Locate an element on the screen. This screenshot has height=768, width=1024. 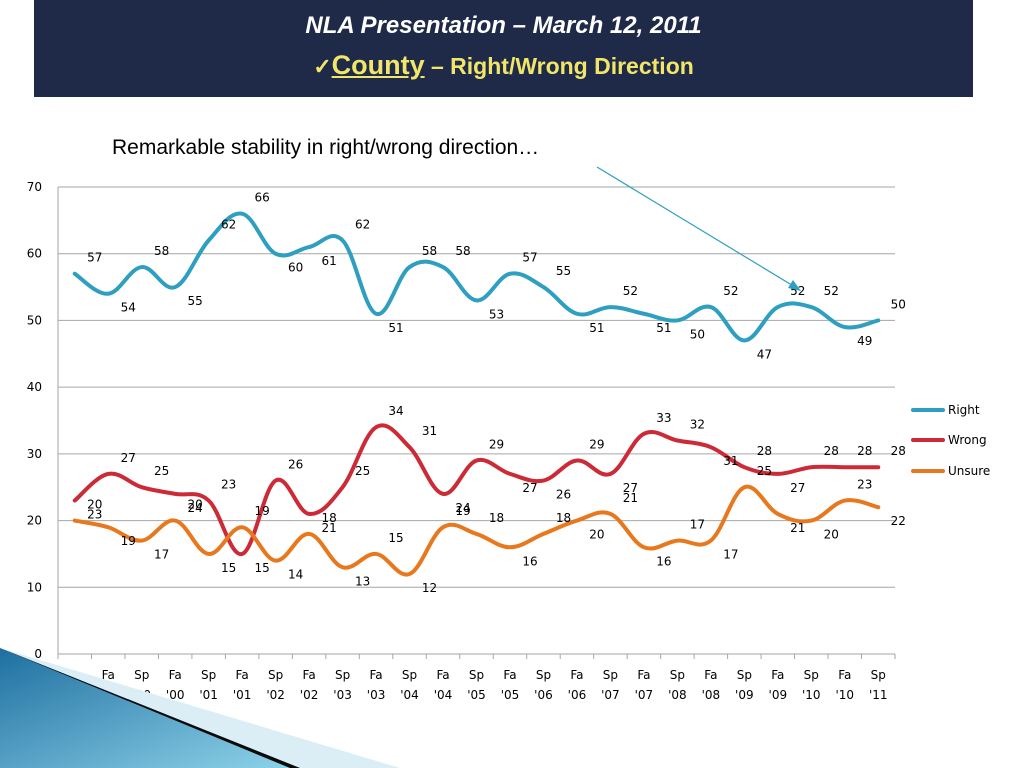
x-tick-label-year: '05 is located at coordinates (510, 695).